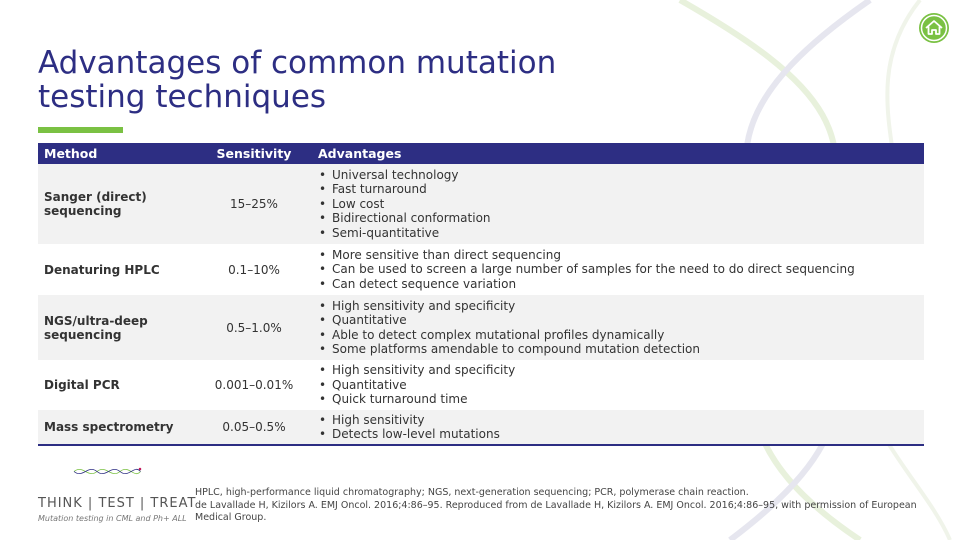 This screenshot has width=960, height=540. I want to click on method-cell: Denaturing HPLC, so click(117, 269).